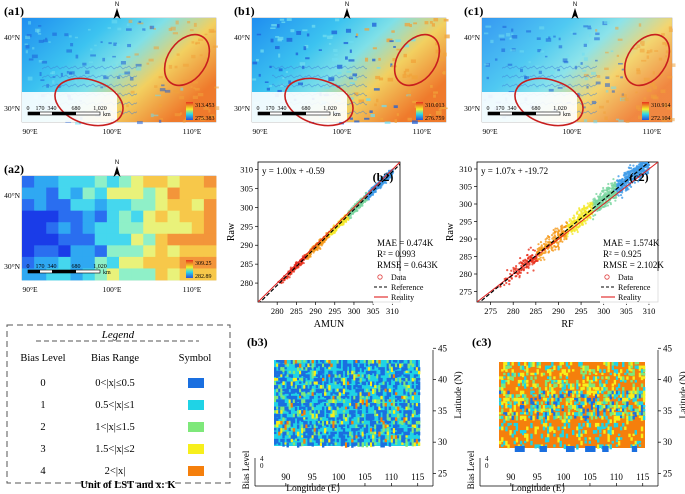 The height and width of the screenshot is (494, 685). Describe the element at coordinates (396, 254) in the screenshot. I see `stat-line: R² = 0.993` at that location.